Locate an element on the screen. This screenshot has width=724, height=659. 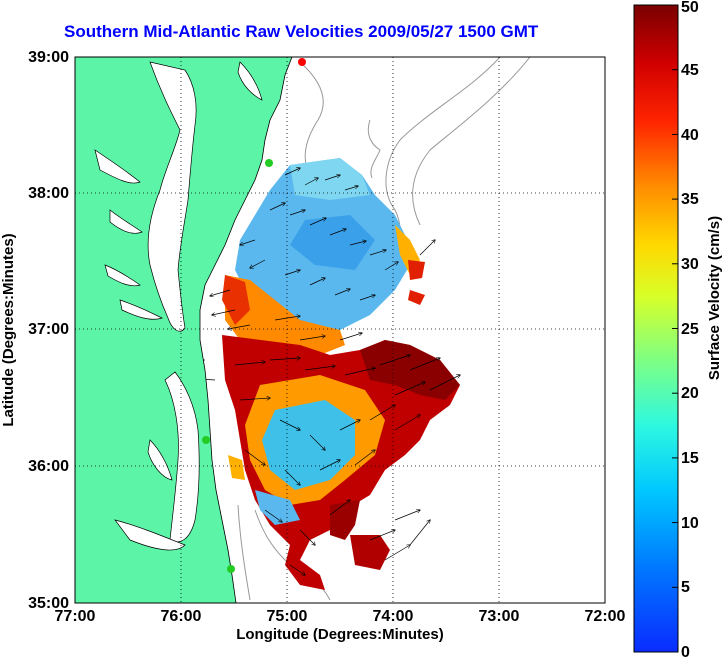
colorbar-tick-label: 20 is located at coordinates (690, 393).